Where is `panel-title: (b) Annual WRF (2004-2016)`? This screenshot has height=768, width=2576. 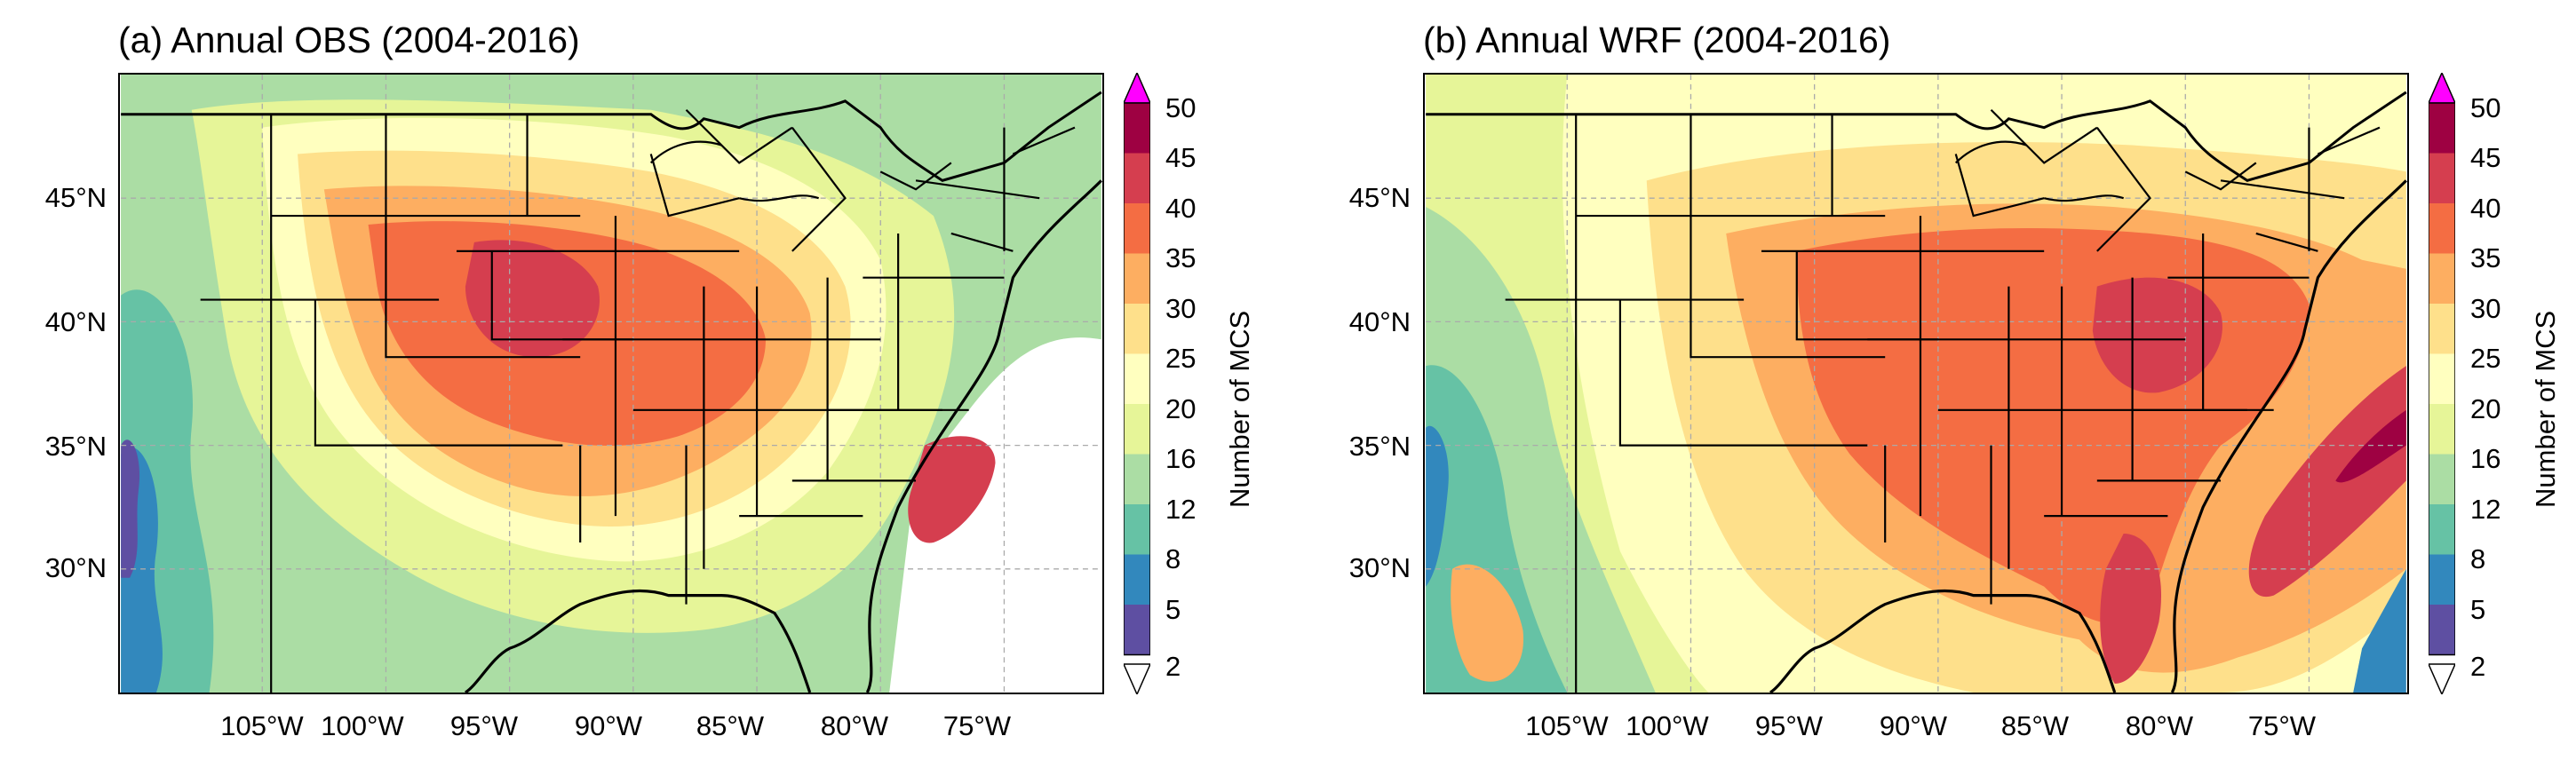 panel-title: (b) Annual WRF (2004-2016) is located at coordinates (1657, 40).